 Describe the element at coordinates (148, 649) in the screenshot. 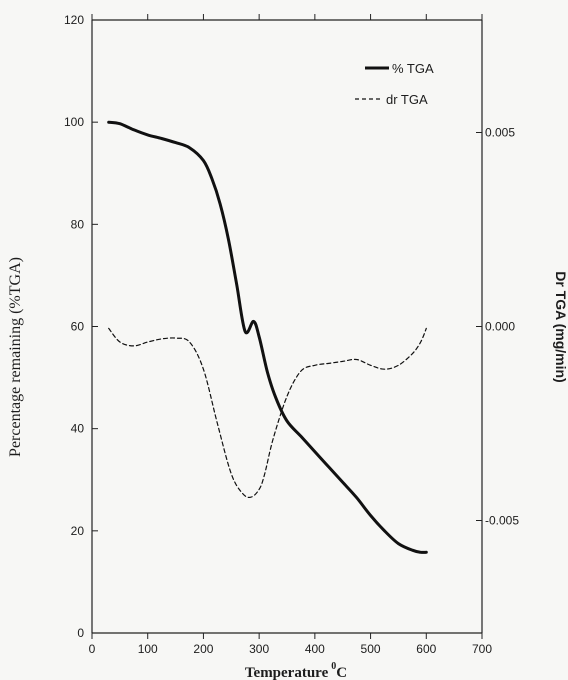

I see `x-tick-label: 100` at that location.